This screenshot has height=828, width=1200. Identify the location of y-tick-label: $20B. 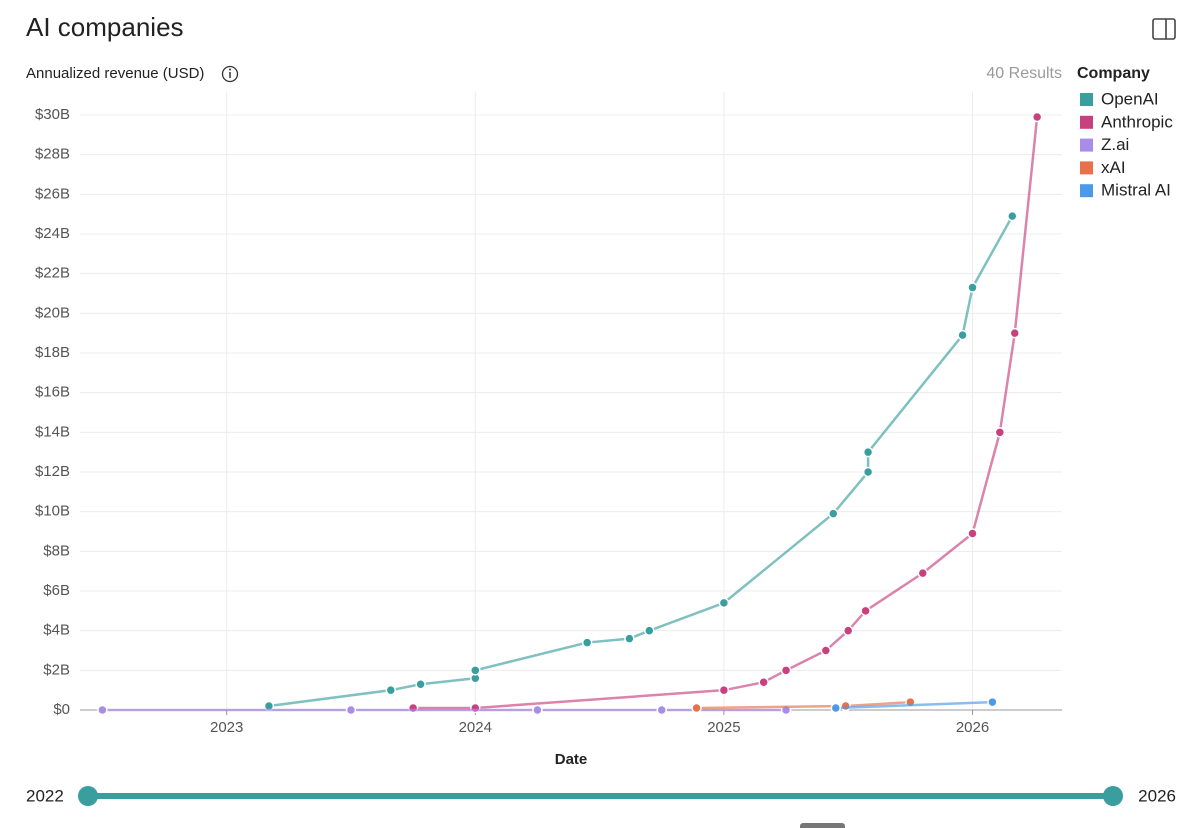
(52, 312).